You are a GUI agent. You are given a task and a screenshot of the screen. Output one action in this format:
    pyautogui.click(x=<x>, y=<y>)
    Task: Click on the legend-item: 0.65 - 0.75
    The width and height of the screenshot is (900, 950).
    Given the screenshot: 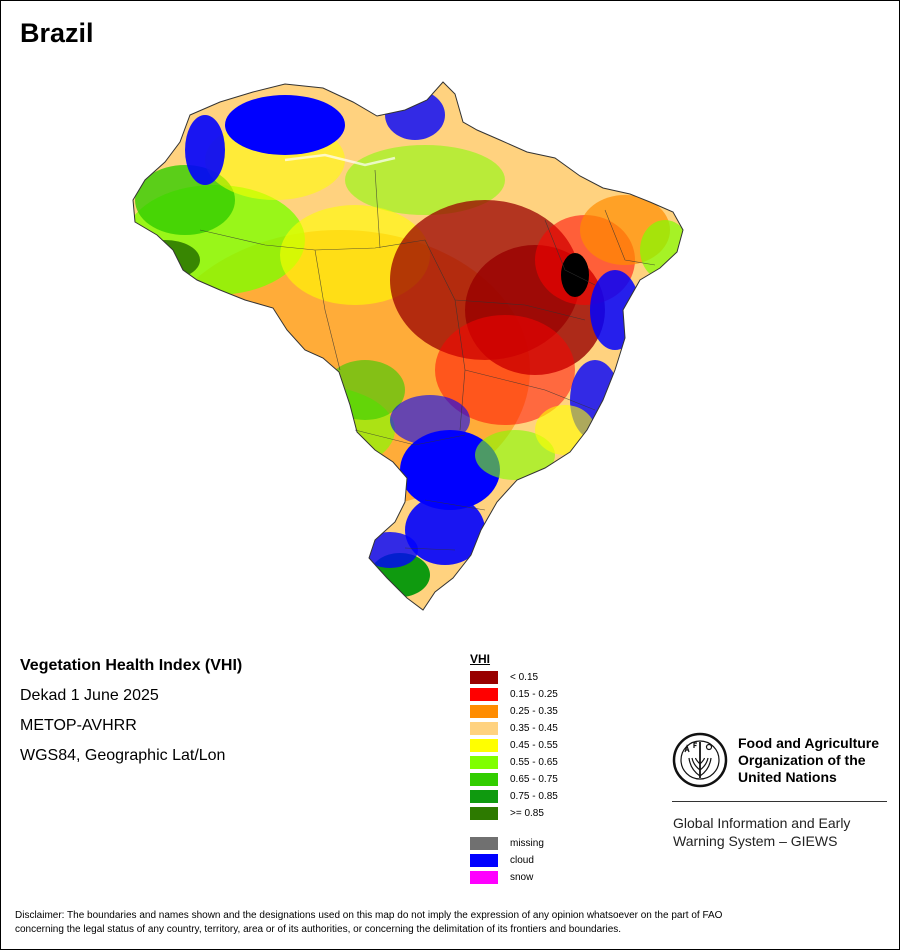 What is the action you would take?
    pyautogui.click(x=514, y=779)
    